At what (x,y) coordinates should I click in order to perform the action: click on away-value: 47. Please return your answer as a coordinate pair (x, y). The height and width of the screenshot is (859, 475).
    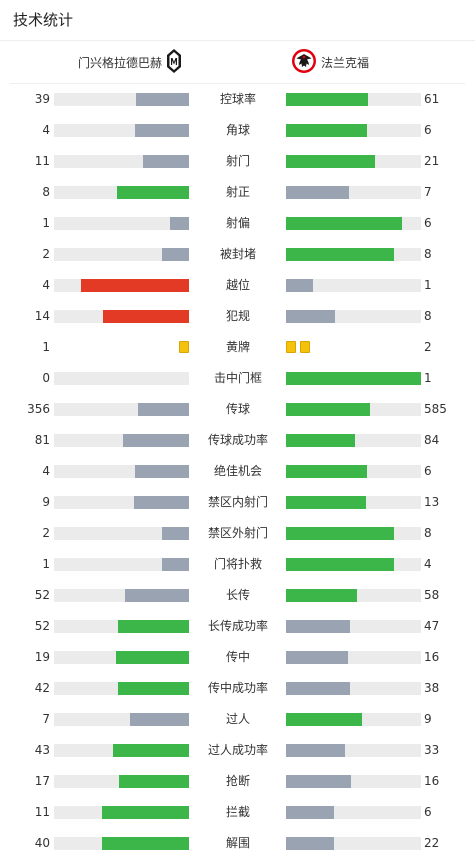
    Looking at the image, I should click on (432, 626).